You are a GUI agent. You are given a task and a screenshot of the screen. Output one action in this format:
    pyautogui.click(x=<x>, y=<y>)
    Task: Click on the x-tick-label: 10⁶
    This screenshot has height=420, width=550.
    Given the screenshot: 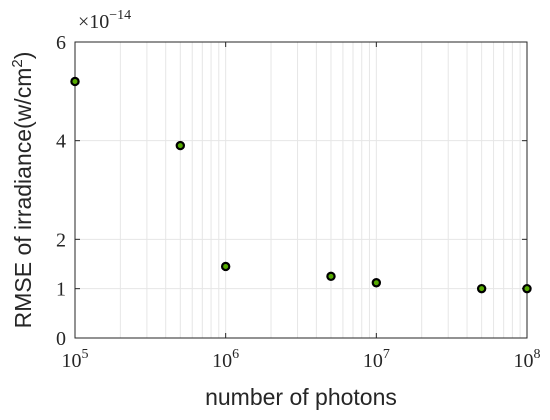 What is the action you would take?
    pyautogui.click(x=225, y=359)
    